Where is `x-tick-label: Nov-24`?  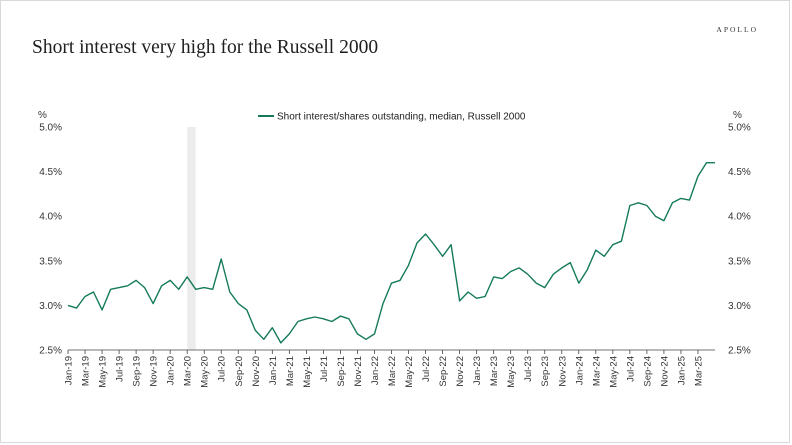
x-tick-label: Nov-24 is located at coordinates (664, 371).